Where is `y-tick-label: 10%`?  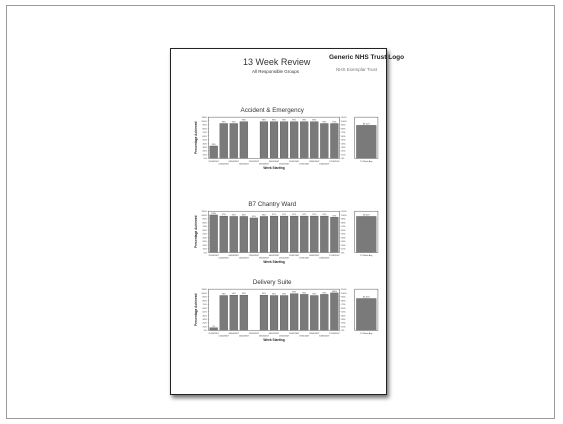
y-tick-label: 10% is located at coordinates (205, 250).